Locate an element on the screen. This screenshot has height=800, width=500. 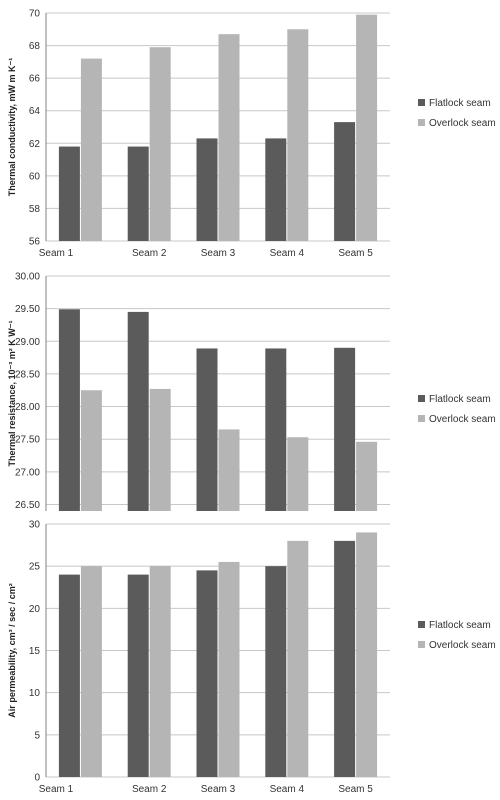
y-tick-label: 70 is located at coordinates (35, 14).